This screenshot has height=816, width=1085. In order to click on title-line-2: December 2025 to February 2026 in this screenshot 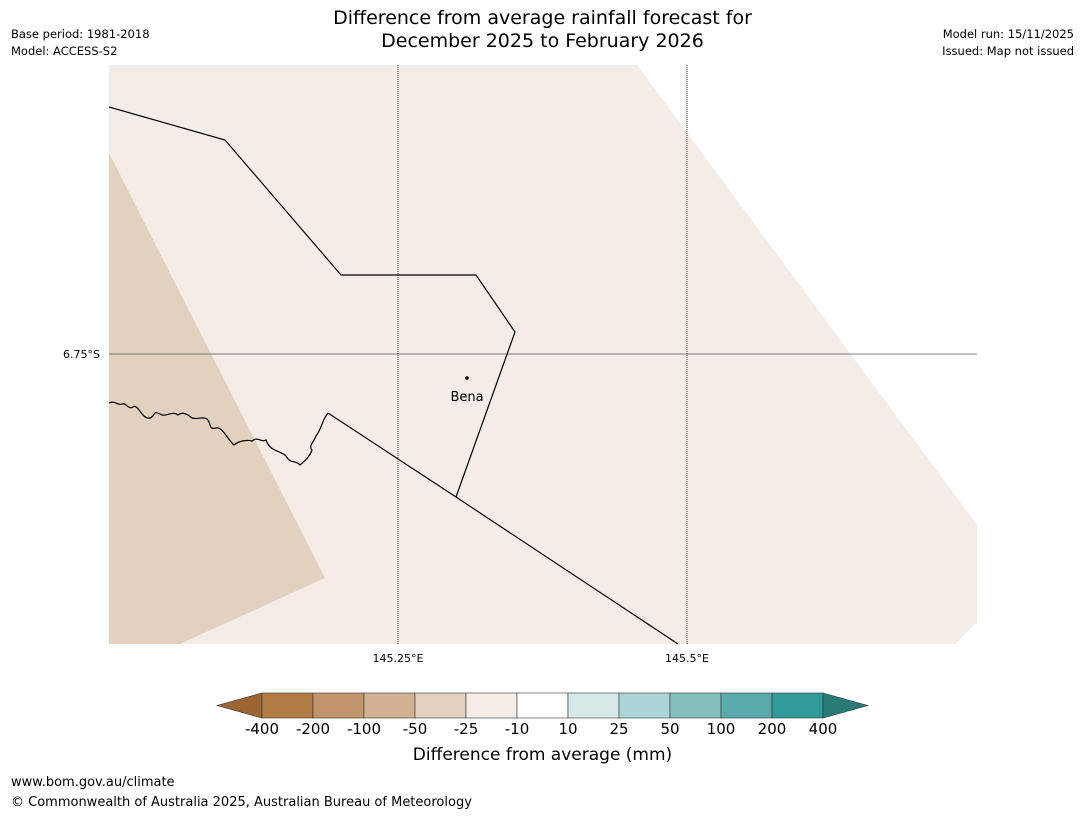, I will do `click(542, 41)`.